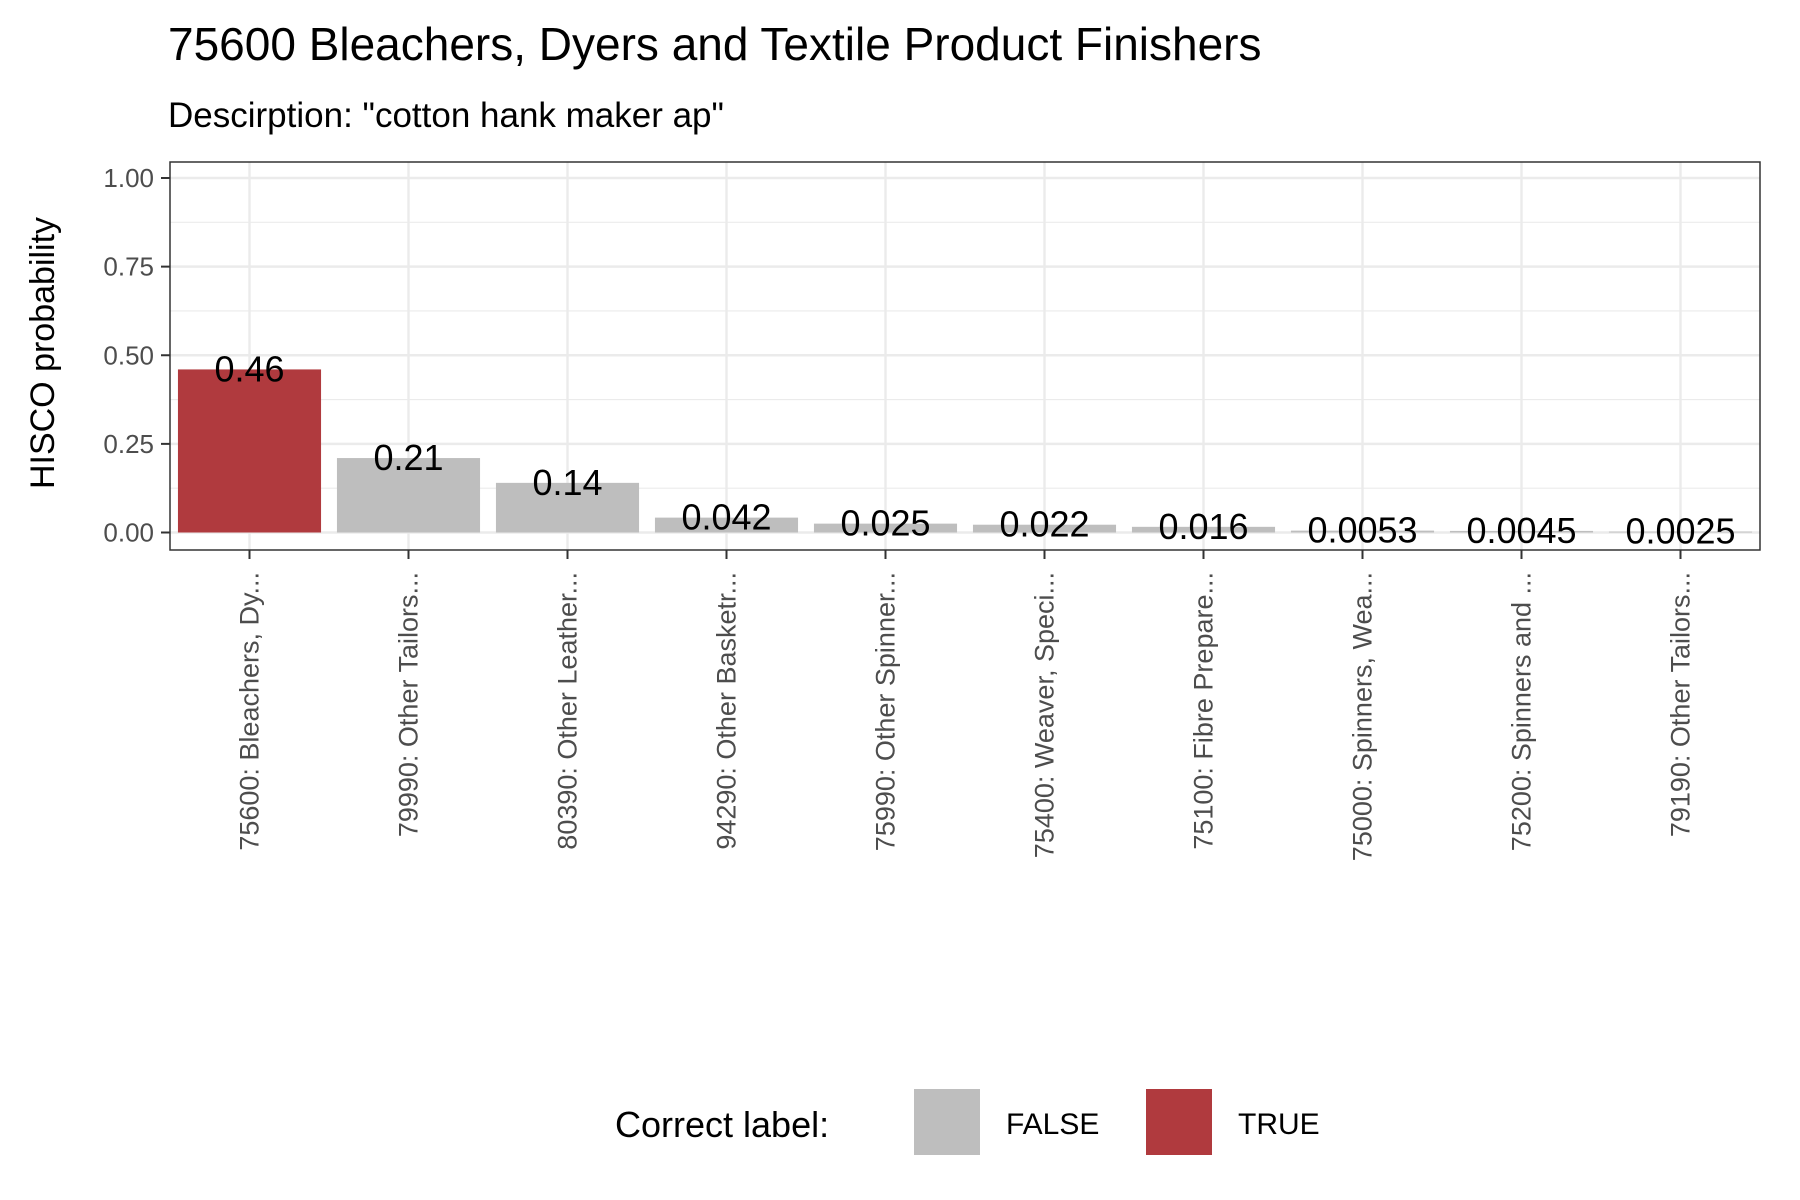  I want to click on data-label-3: 0.14, so click(567, 482).